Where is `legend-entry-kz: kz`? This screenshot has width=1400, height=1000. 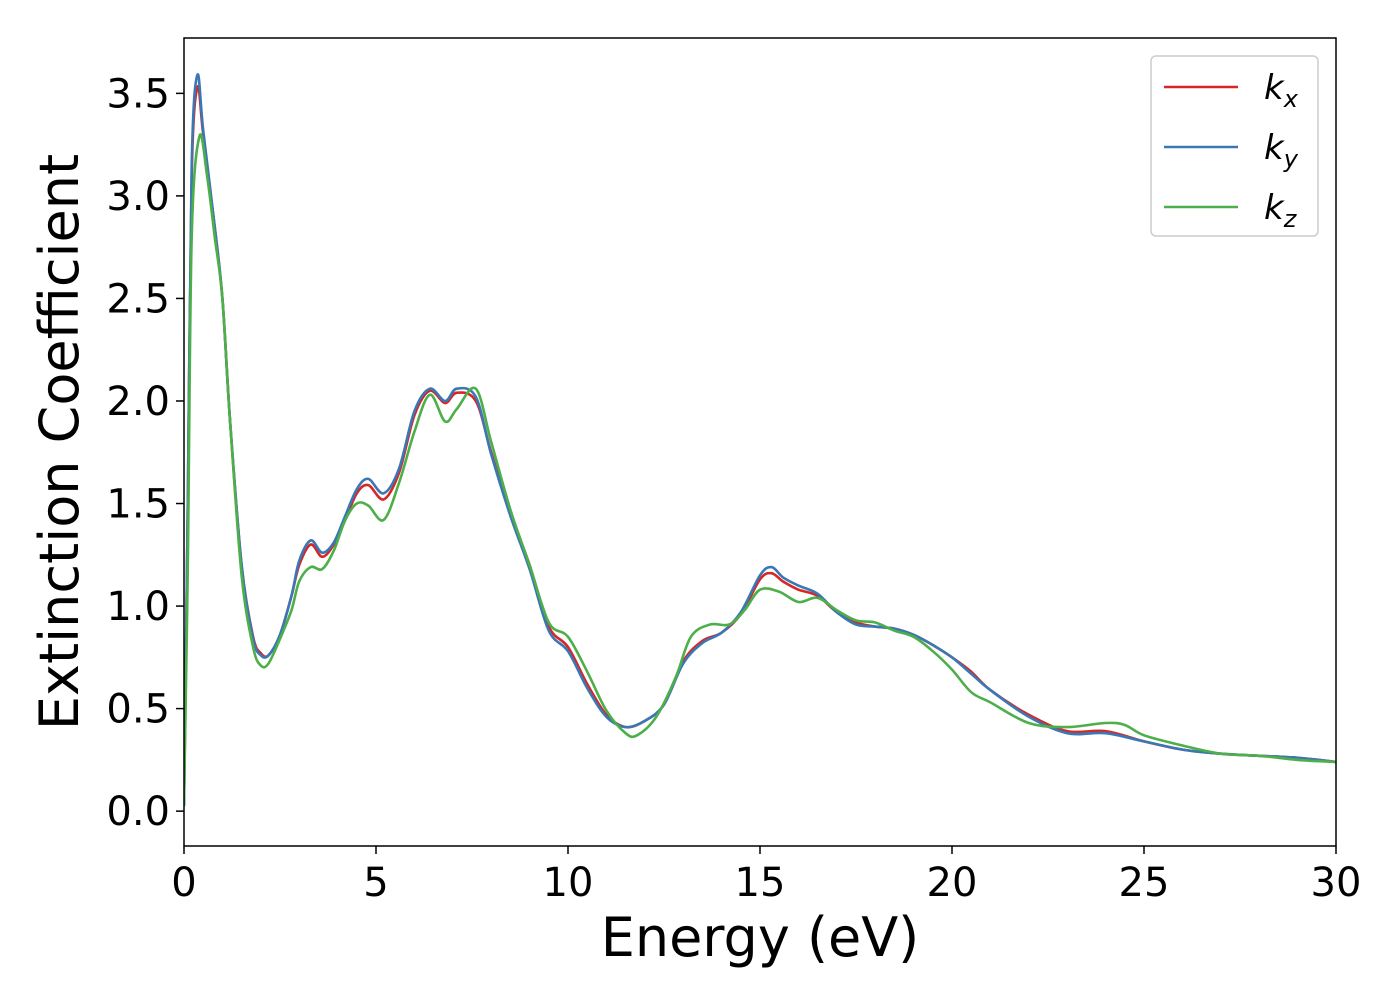
legend-entry-kz: kz is located at coordinates (1281, 210).